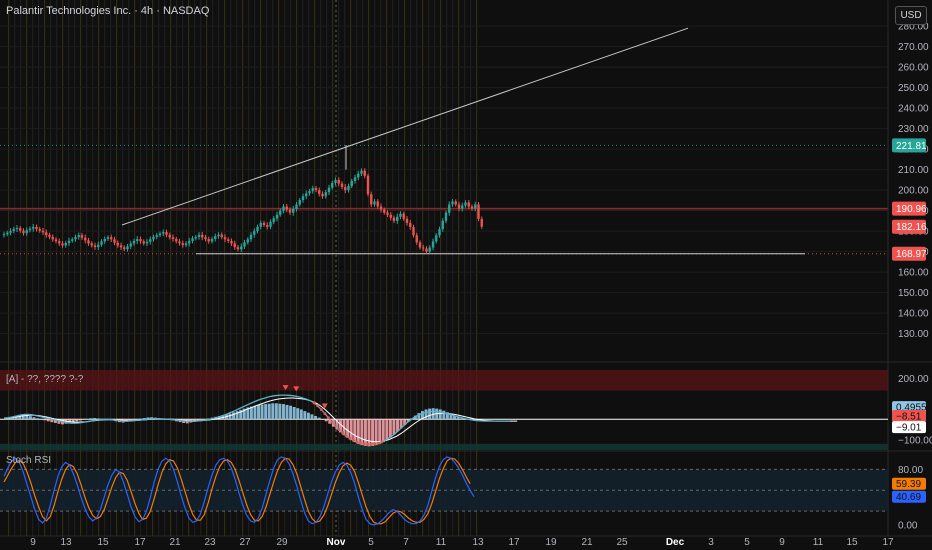  I want to click on stoch-label-text: 59.39, so click(908, 484).